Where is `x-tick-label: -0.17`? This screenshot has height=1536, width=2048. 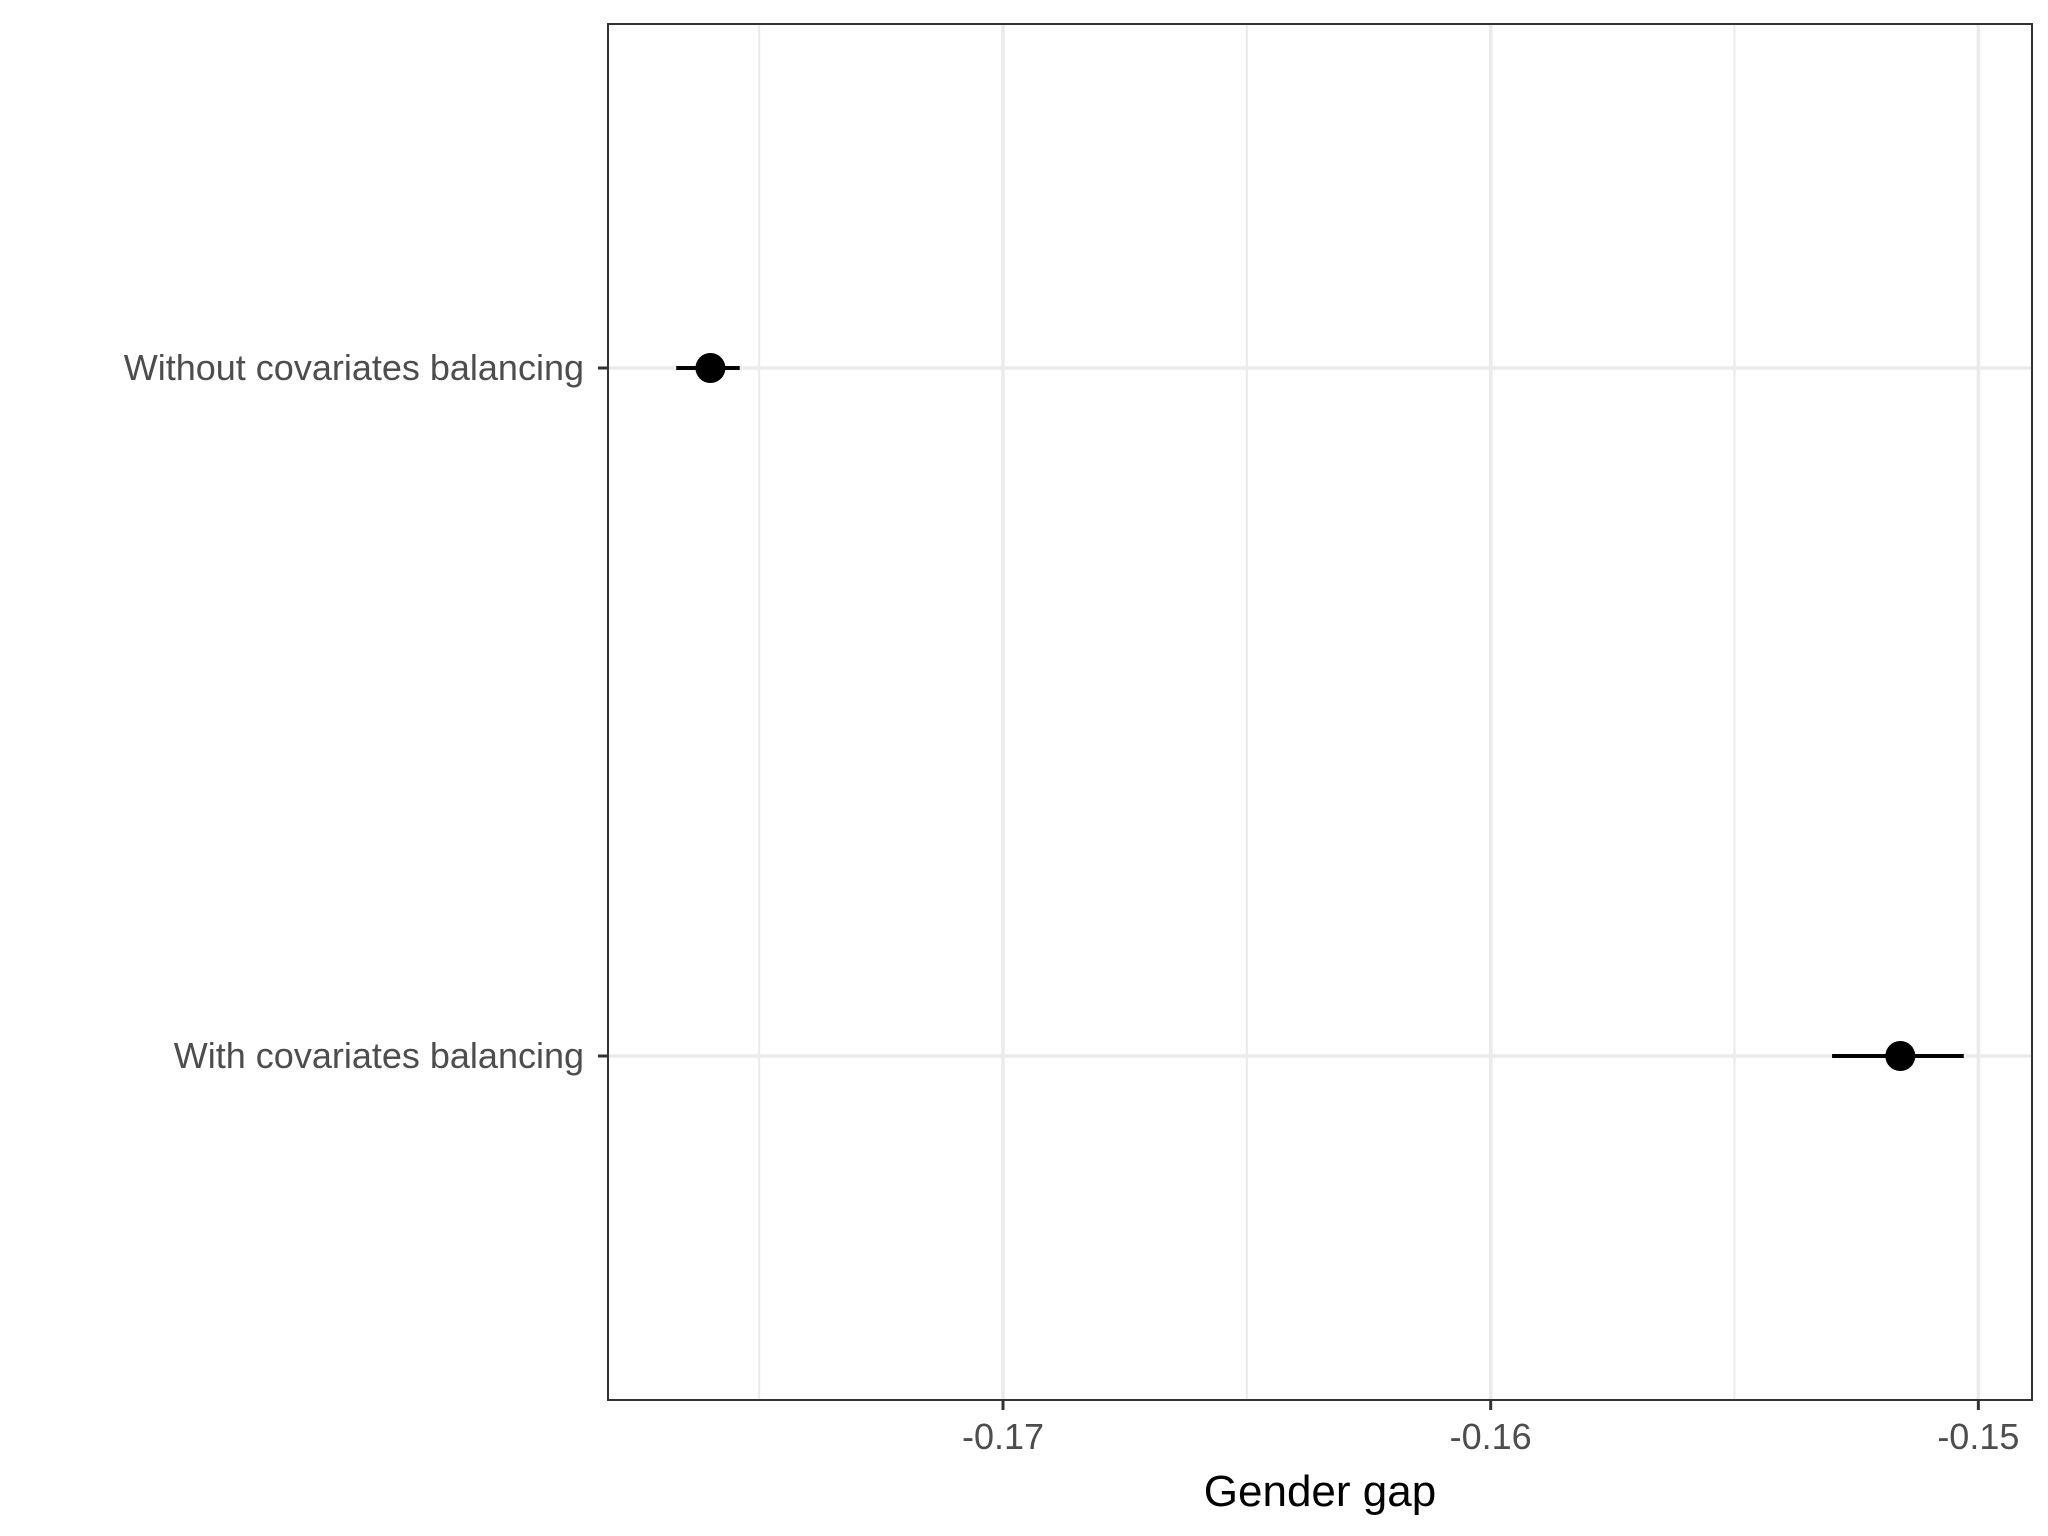 x-tick-label: -0.17 is located at coordinates (1003, 1436).